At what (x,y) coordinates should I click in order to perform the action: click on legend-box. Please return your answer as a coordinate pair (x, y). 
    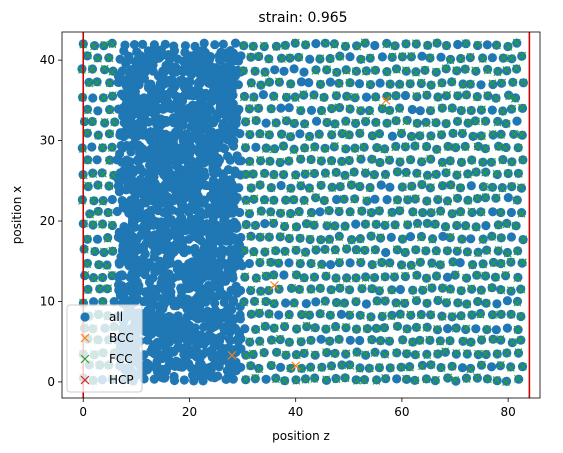
    Looking at the image, I should click on (104, 348).